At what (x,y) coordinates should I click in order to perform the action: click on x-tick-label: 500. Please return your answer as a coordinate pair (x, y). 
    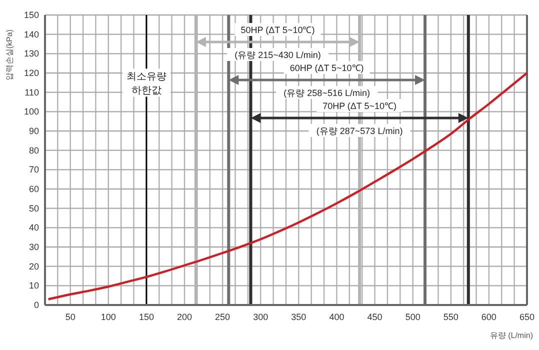
    Looking at the image, I should click on (412, 317).